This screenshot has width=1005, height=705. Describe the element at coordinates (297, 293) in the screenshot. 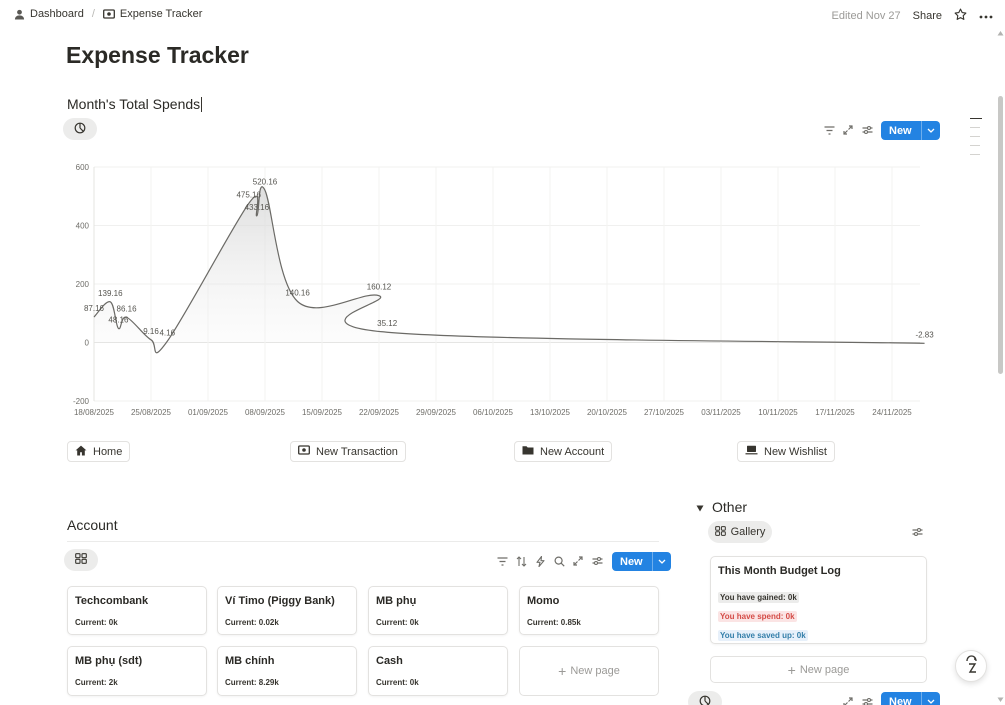

I see `data-label: 140.16` at that location.